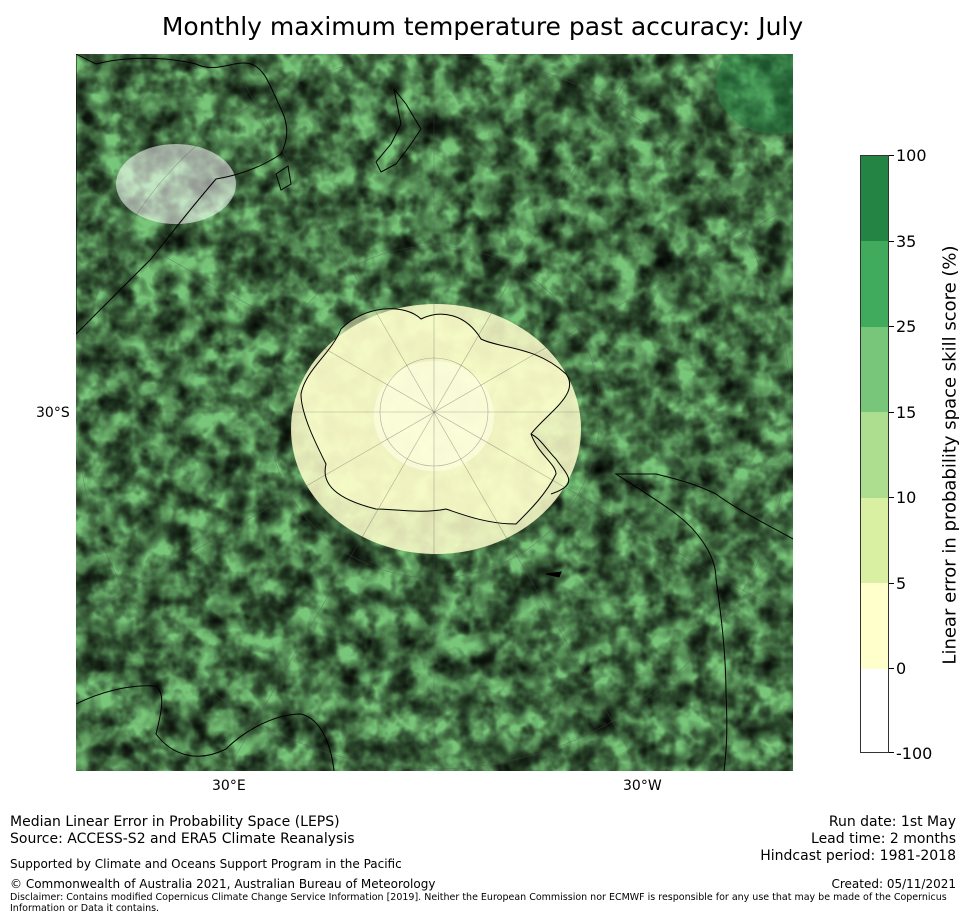 This screenshot has width=965, height=919. I want to click on footer-lead-time: Lead time: 2 months, so click(883, 839).